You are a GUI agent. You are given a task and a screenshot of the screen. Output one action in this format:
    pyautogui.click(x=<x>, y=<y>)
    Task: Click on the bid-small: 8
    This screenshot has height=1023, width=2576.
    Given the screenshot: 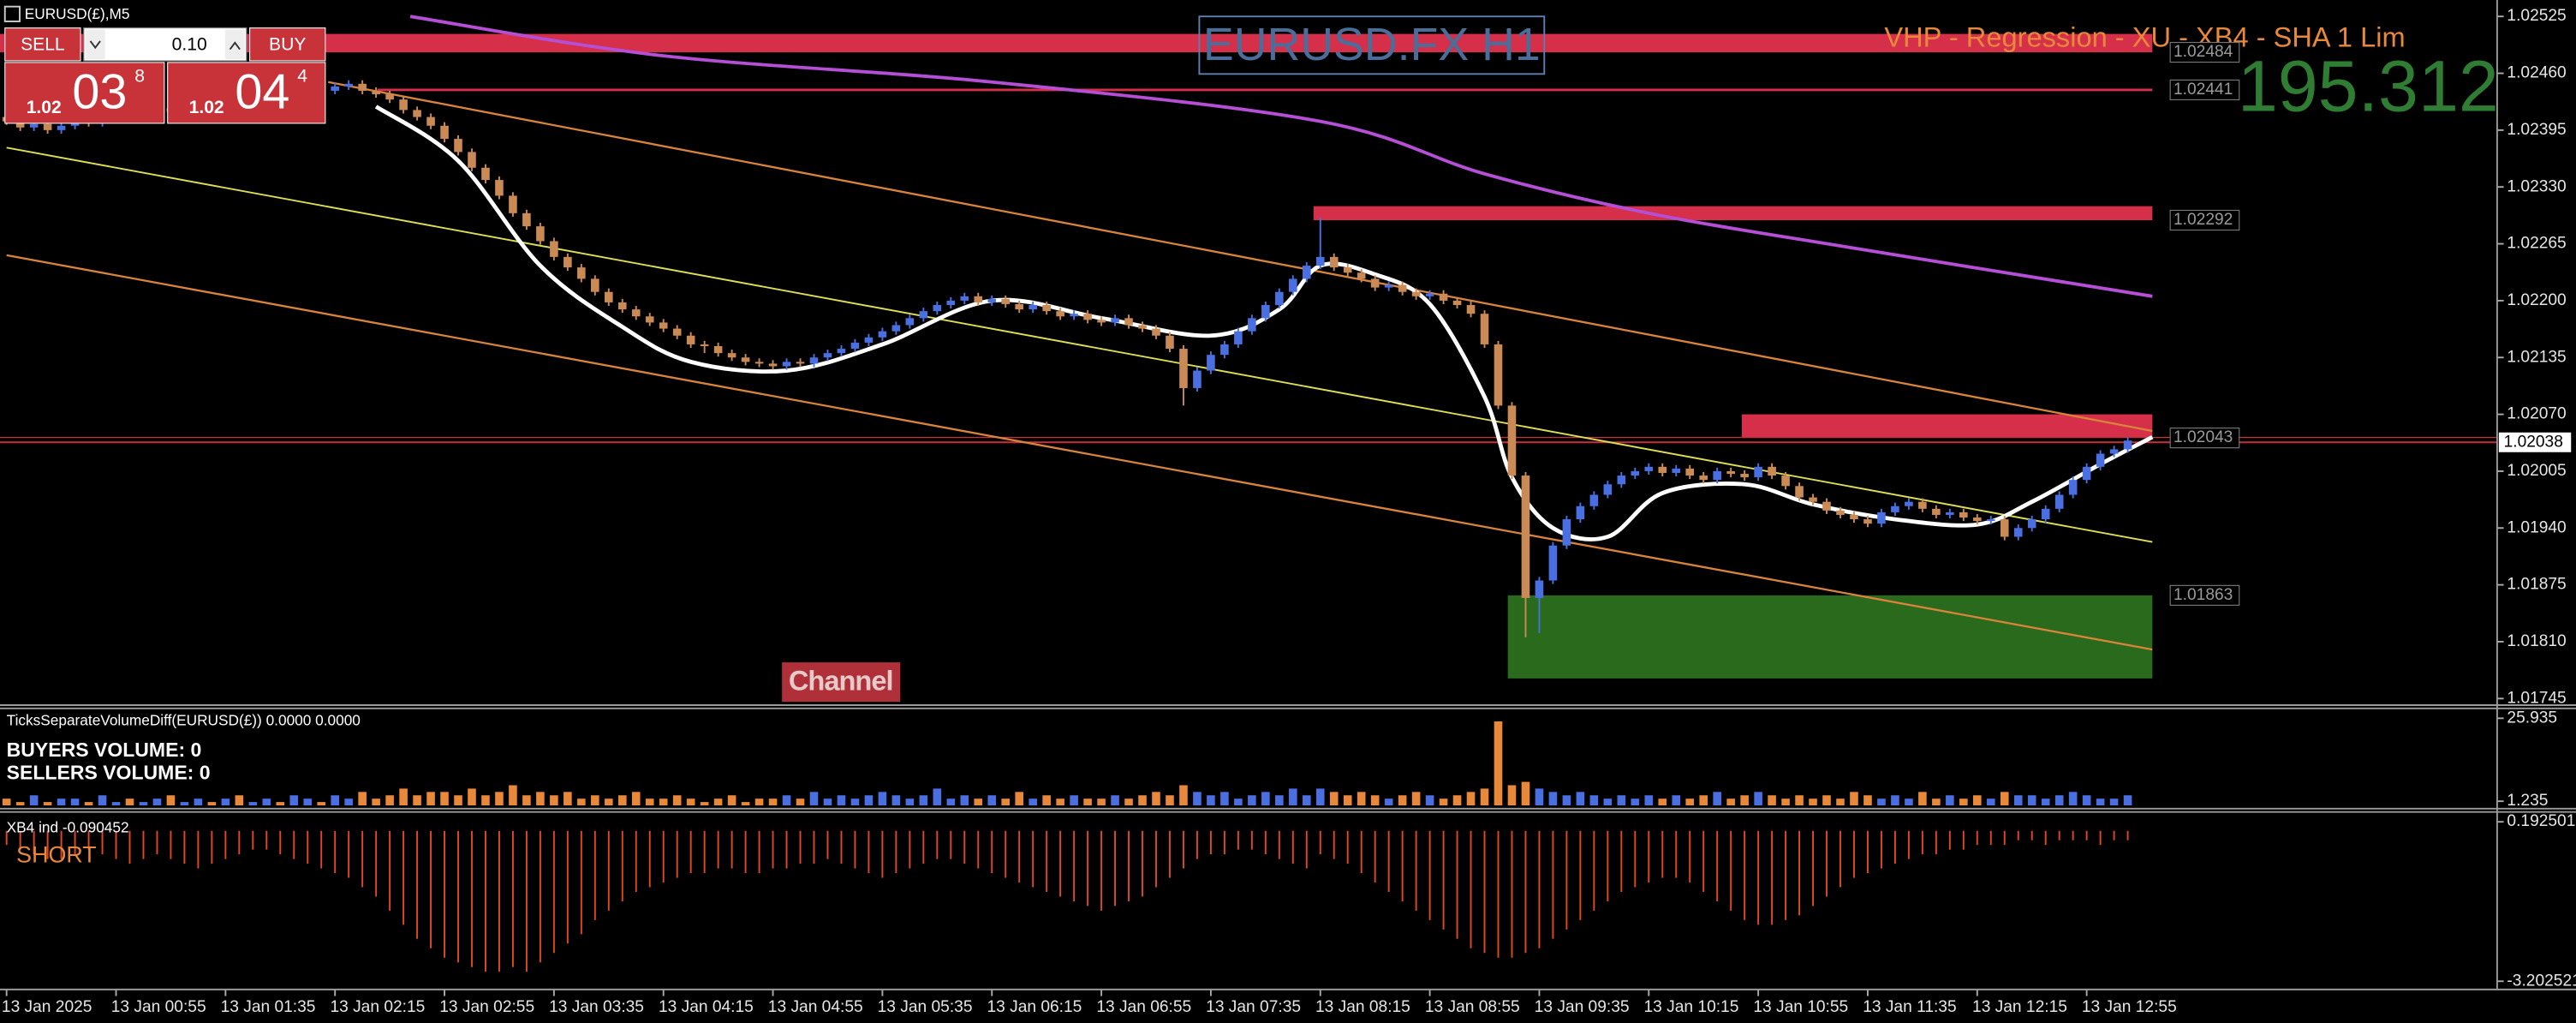 What is the action you would take?
    pyautogui.click(x=139, y=77)
    